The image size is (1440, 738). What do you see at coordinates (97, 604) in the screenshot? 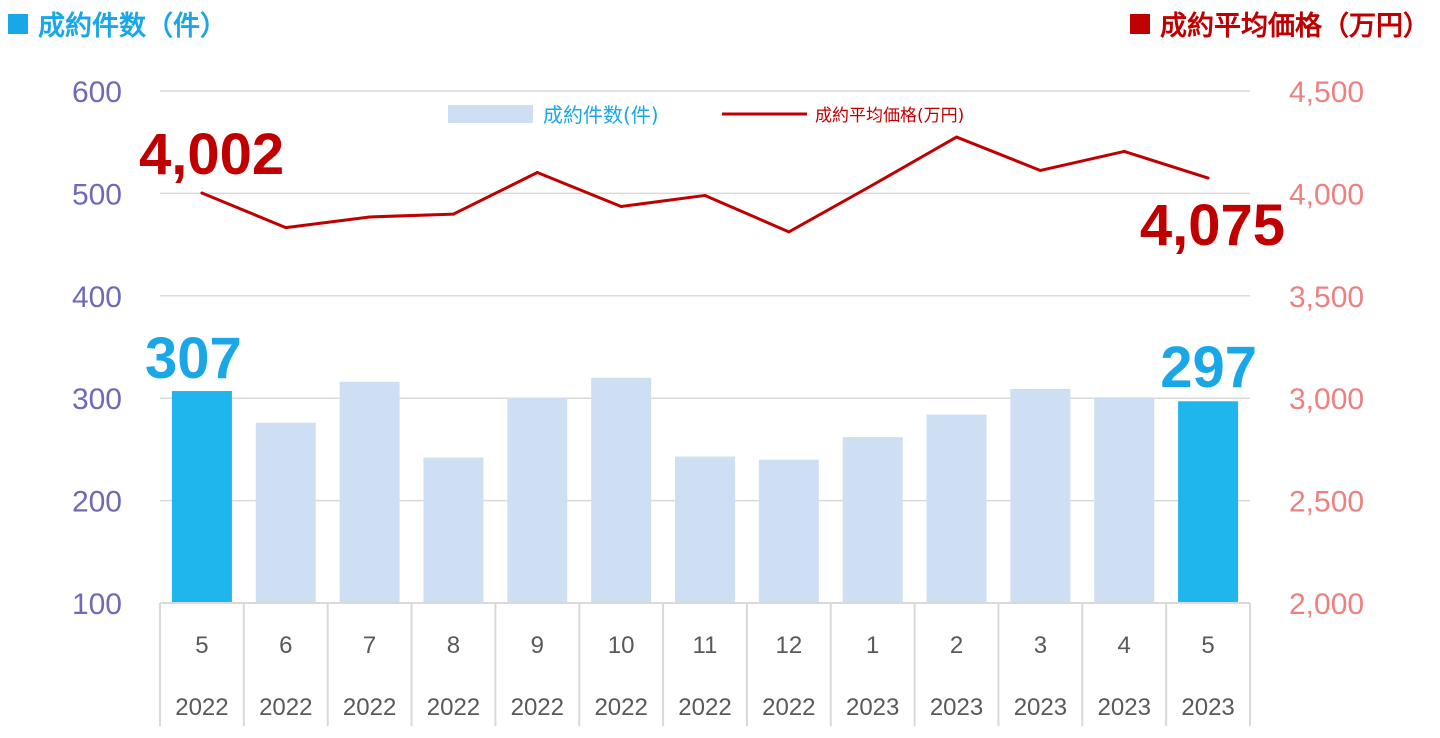
I see `left-axis-tick: 100` at bounding box center [97, 604].